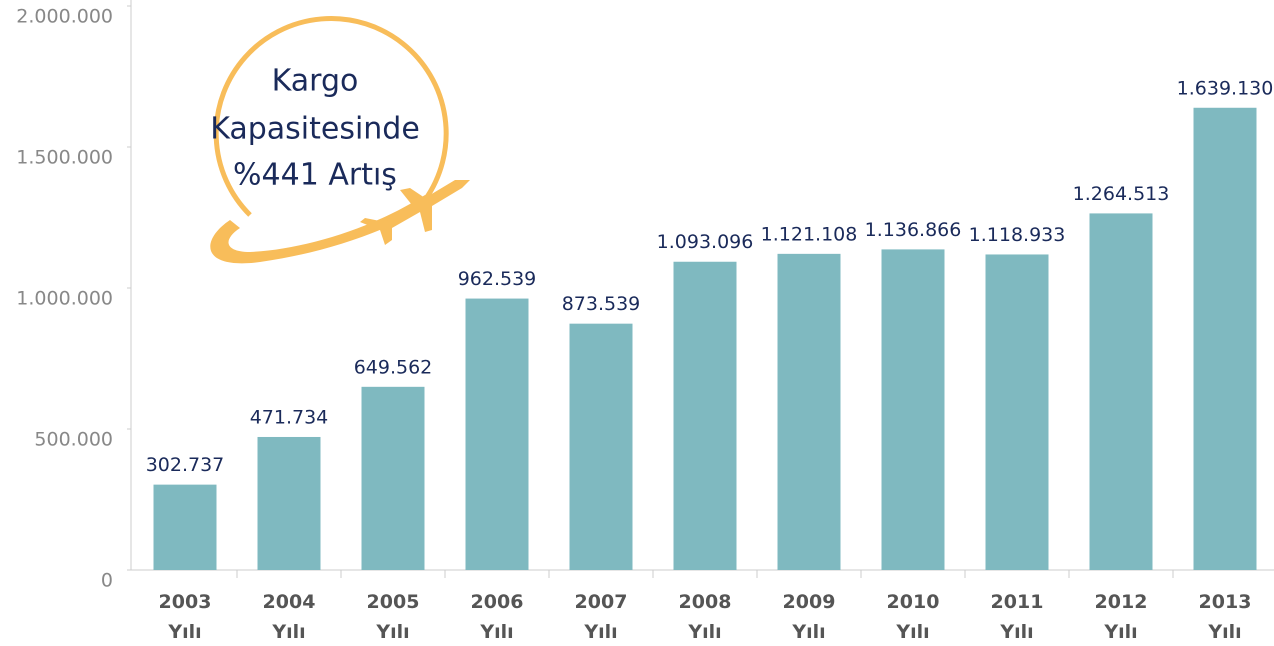 The width and height of the screenshot is (1274, 646). I want to click on value-label: 1.264.513, so click(1121, 194).